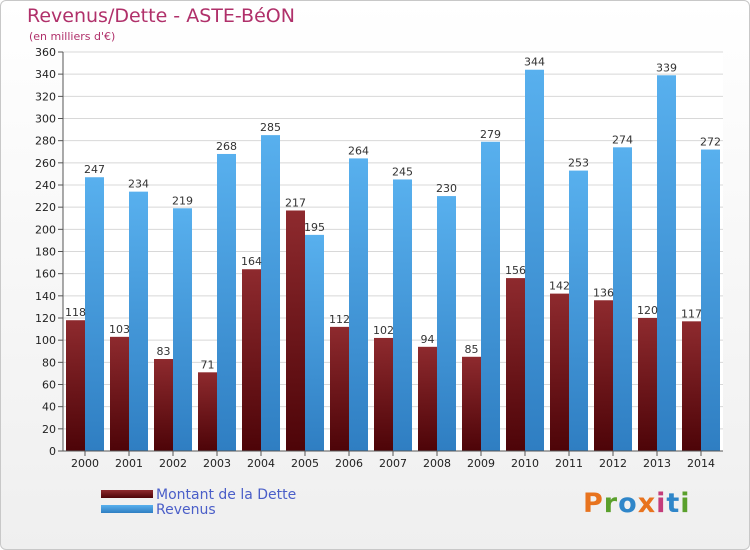  I want to click on y-tick-label: 40, so click(49, 407).